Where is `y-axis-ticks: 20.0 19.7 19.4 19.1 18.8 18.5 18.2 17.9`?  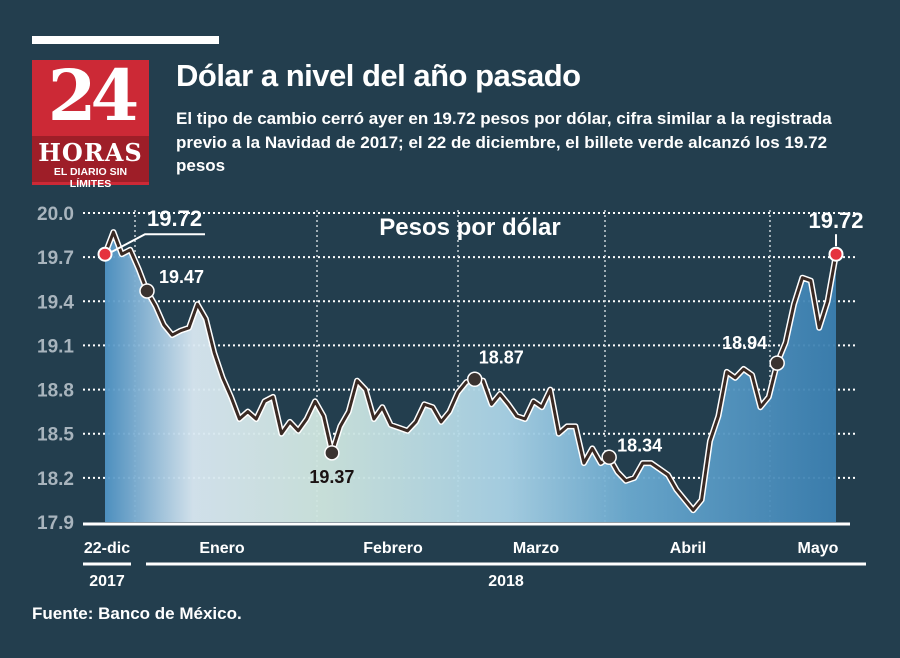
y-axis-ticks: 20.0 19.7 19.4 19.1 18.8 18.5 18.2 17.9 is located at coordinates (55, 369).